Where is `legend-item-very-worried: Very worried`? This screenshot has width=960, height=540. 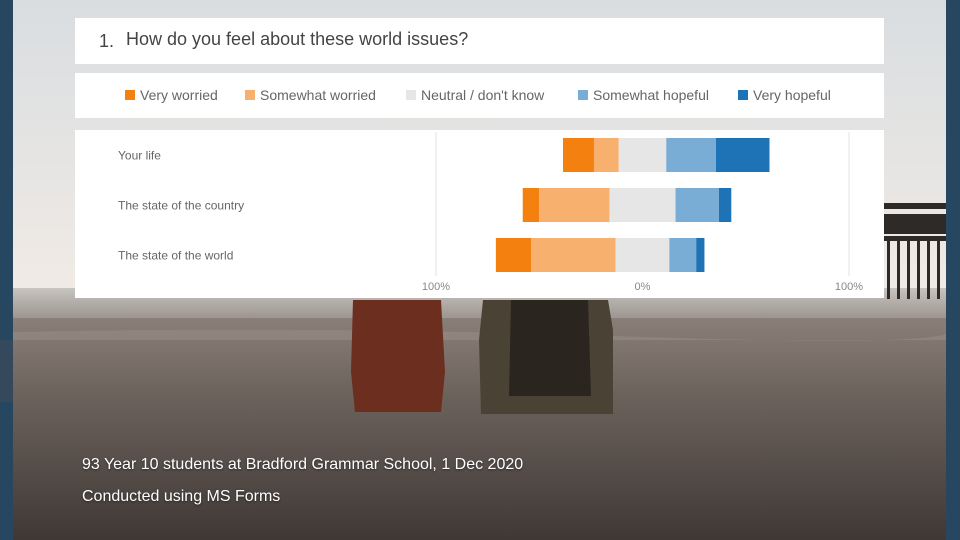 legend-item-very-worried: Very worried is located at coordinates (171, 95).